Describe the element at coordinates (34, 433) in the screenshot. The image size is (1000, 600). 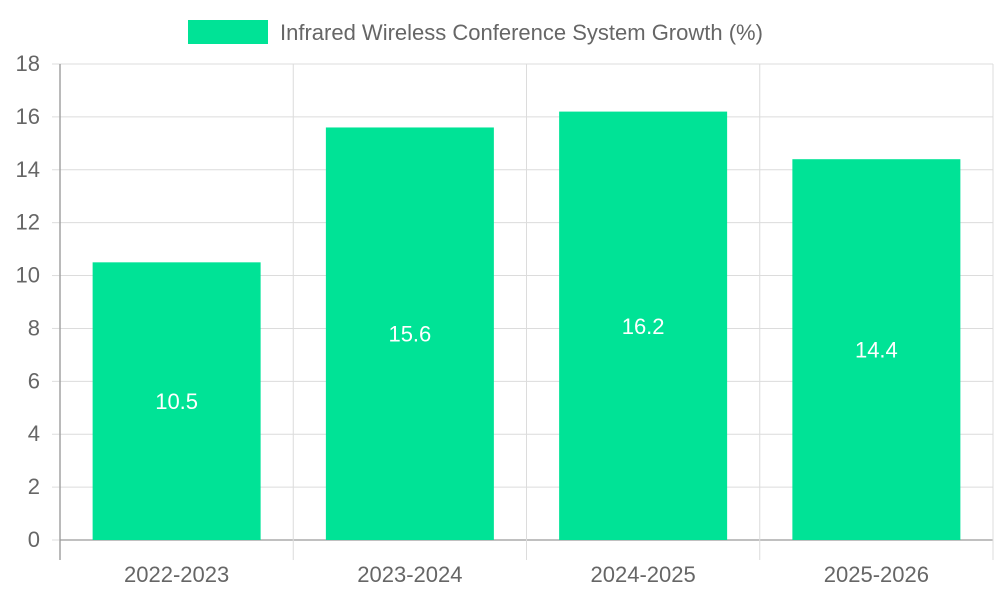
I see `y-tick-label: 4` at that location.